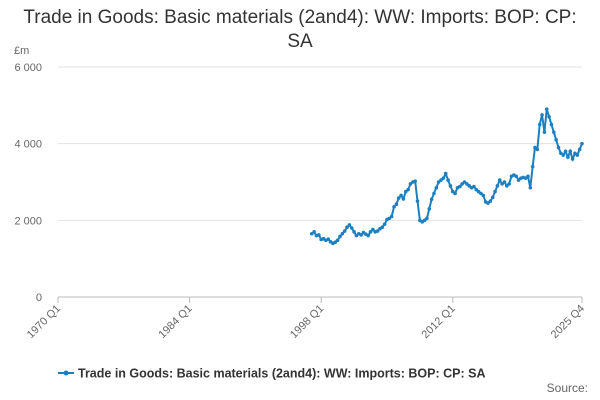 The height and width of the screenshot is (400, 600). What do you see at coordinates (28, 221) in the screenshot?
I see `y-tick-label: 2 000` at bounding box center [28, 221].